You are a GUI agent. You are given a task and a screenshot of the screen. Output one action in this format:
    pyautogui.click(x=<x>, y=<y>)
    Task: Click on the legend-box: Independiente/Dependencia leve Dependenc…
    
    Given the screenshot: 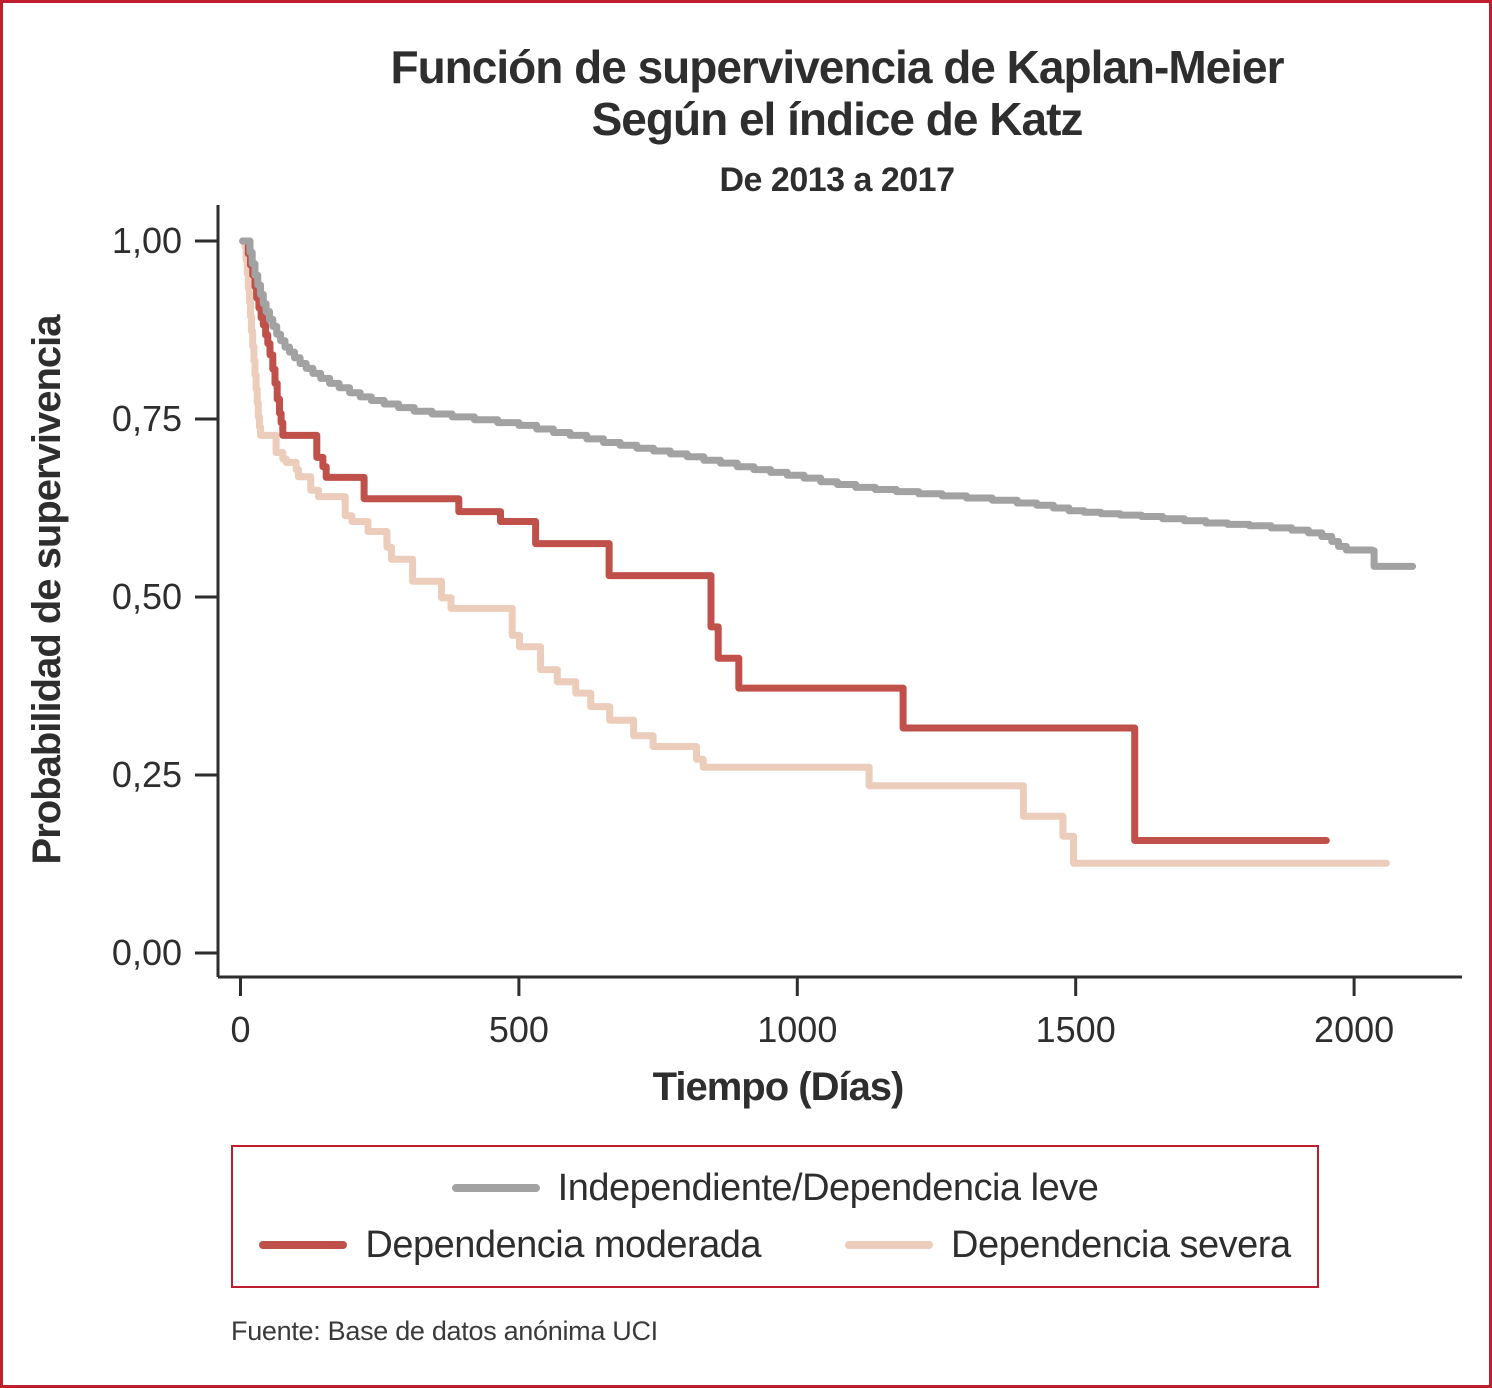 What is the action you would take?
    pyautogui.click(x=775, y=1216)
    